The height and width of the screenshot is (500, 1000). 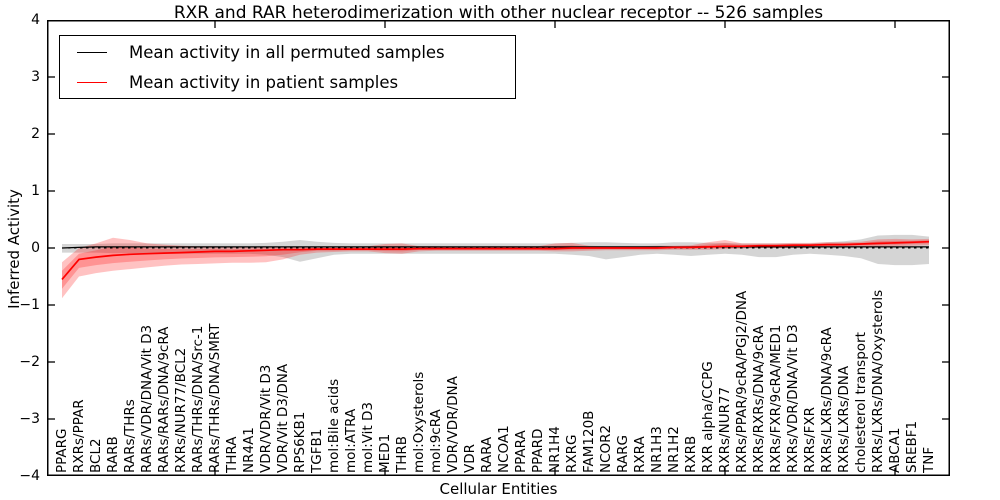 What do you see at coordinates (35, 77) in the screenshot?
I see `y-tick-label: 3` at bounding box center [35, 77].